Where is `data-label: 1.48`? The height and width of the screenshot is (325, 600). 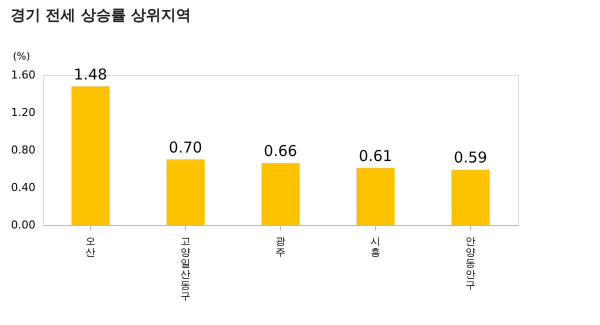
data-label: 1.48 is located at coordinates (91, 74).